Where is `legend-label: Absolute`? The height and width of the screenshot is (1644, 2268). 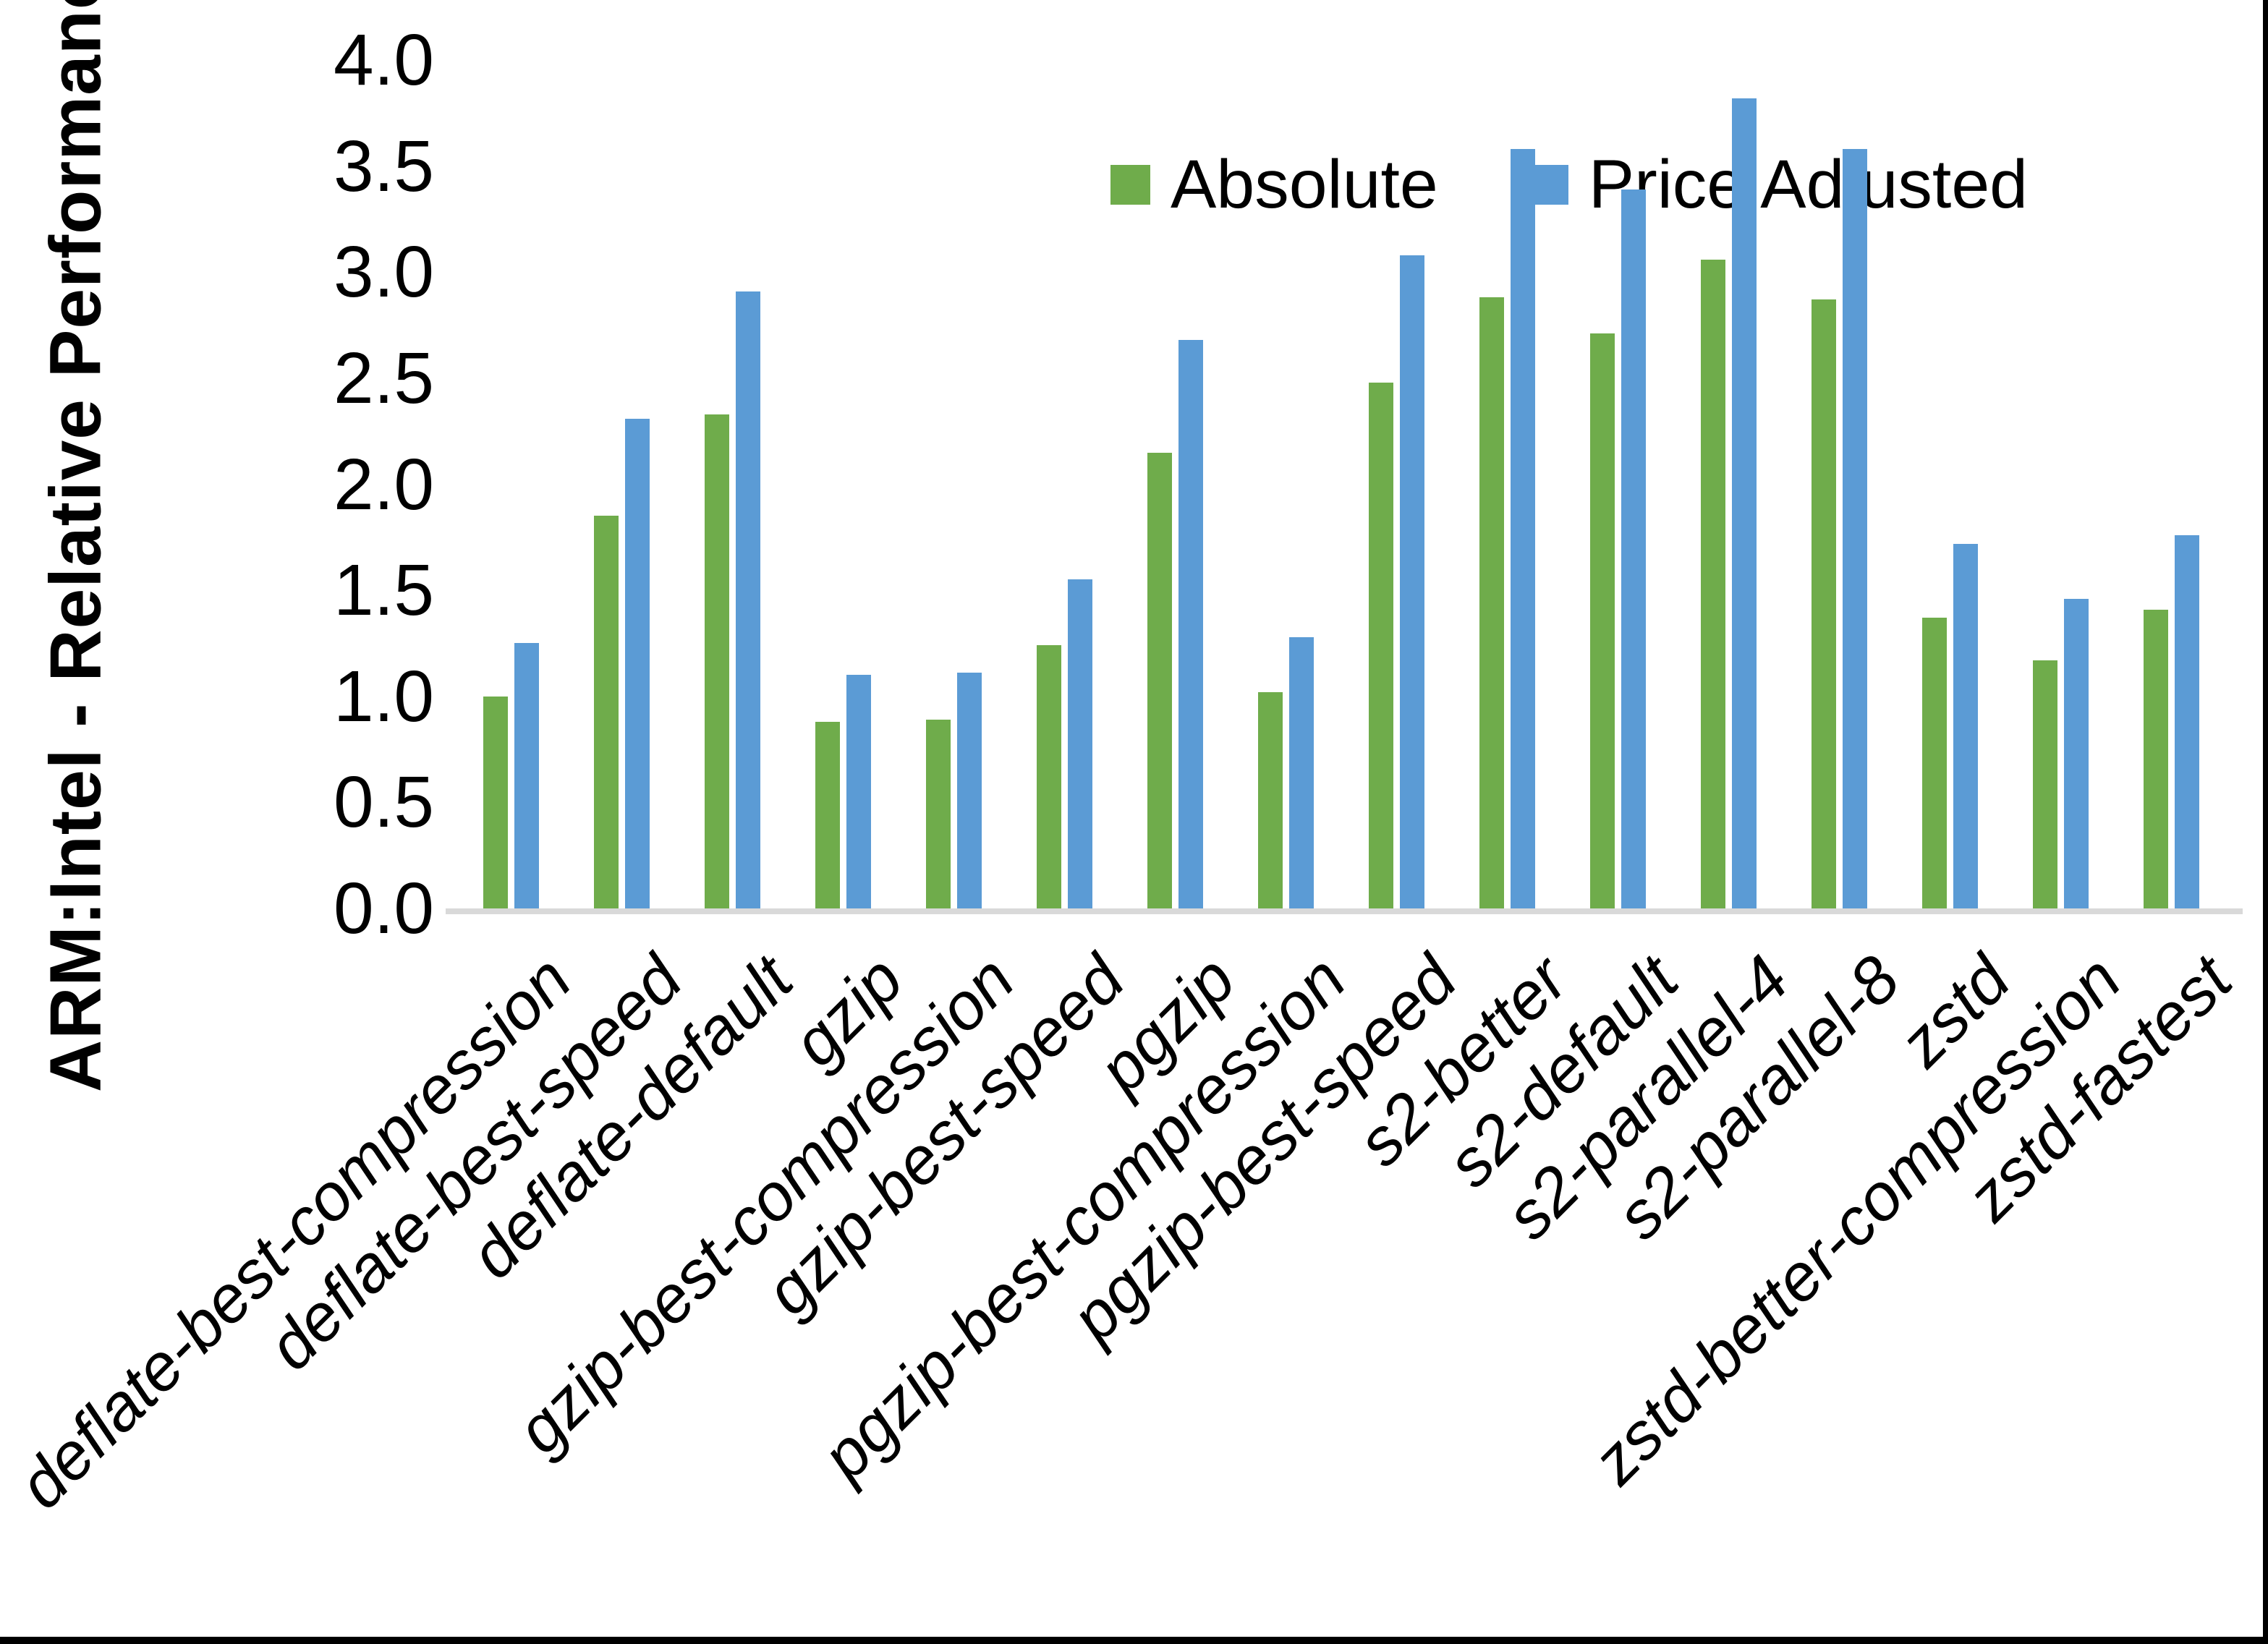 legend-label: Absolute is located at coordinates (1304, 184).